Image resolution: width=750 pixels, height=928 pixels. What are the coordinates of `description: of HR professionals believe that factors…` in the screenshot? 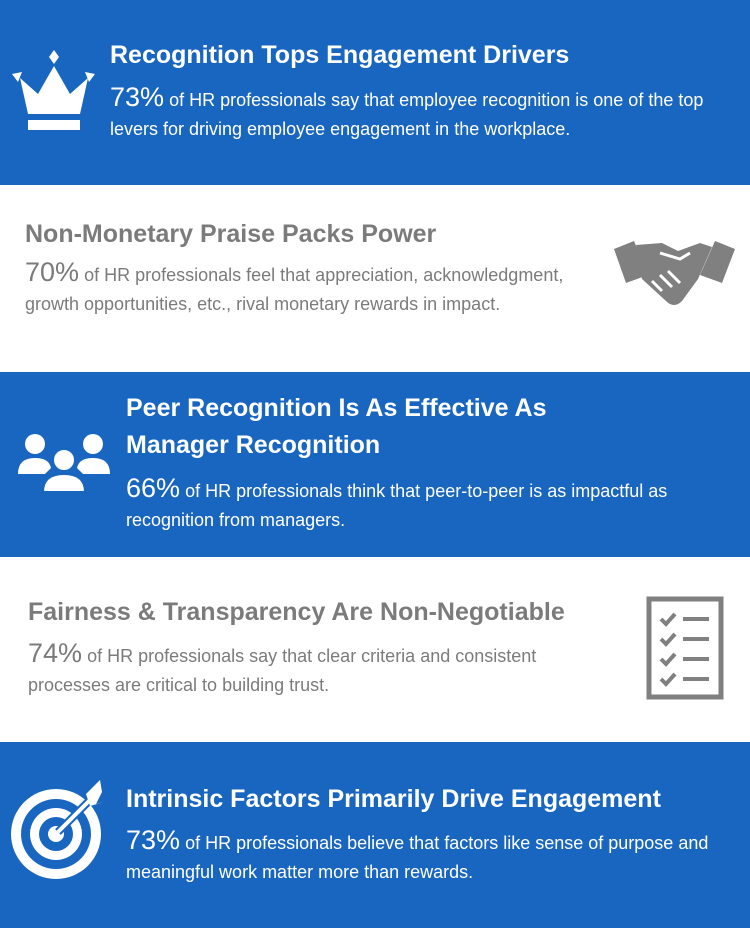 It's located at (417, 857).